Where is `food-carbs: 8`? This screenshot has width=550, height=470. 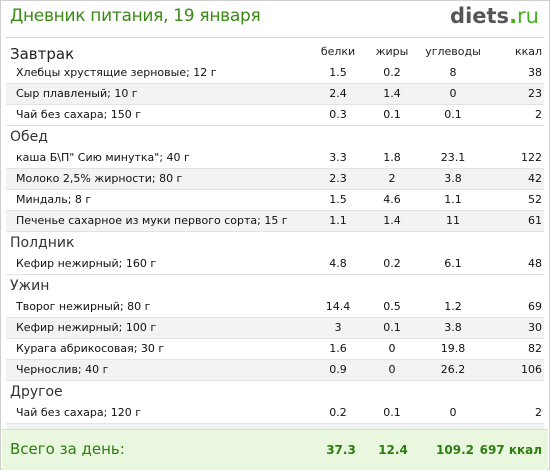
food-carbs: 8 is located at coordinates (453, 72).